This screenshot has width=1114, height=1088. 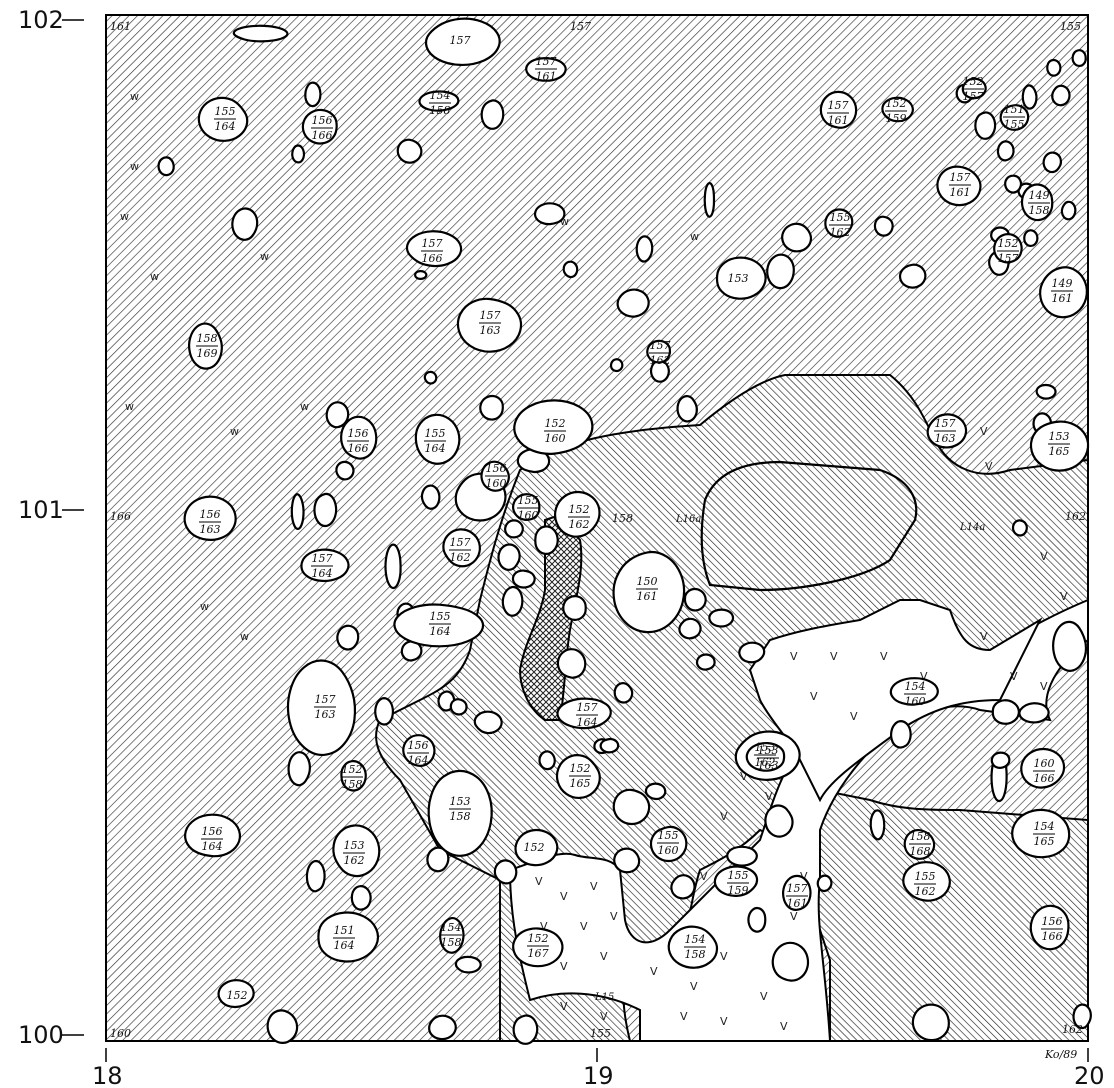 I want to click on label-l14a: L14a, so click(x=972, y=527).